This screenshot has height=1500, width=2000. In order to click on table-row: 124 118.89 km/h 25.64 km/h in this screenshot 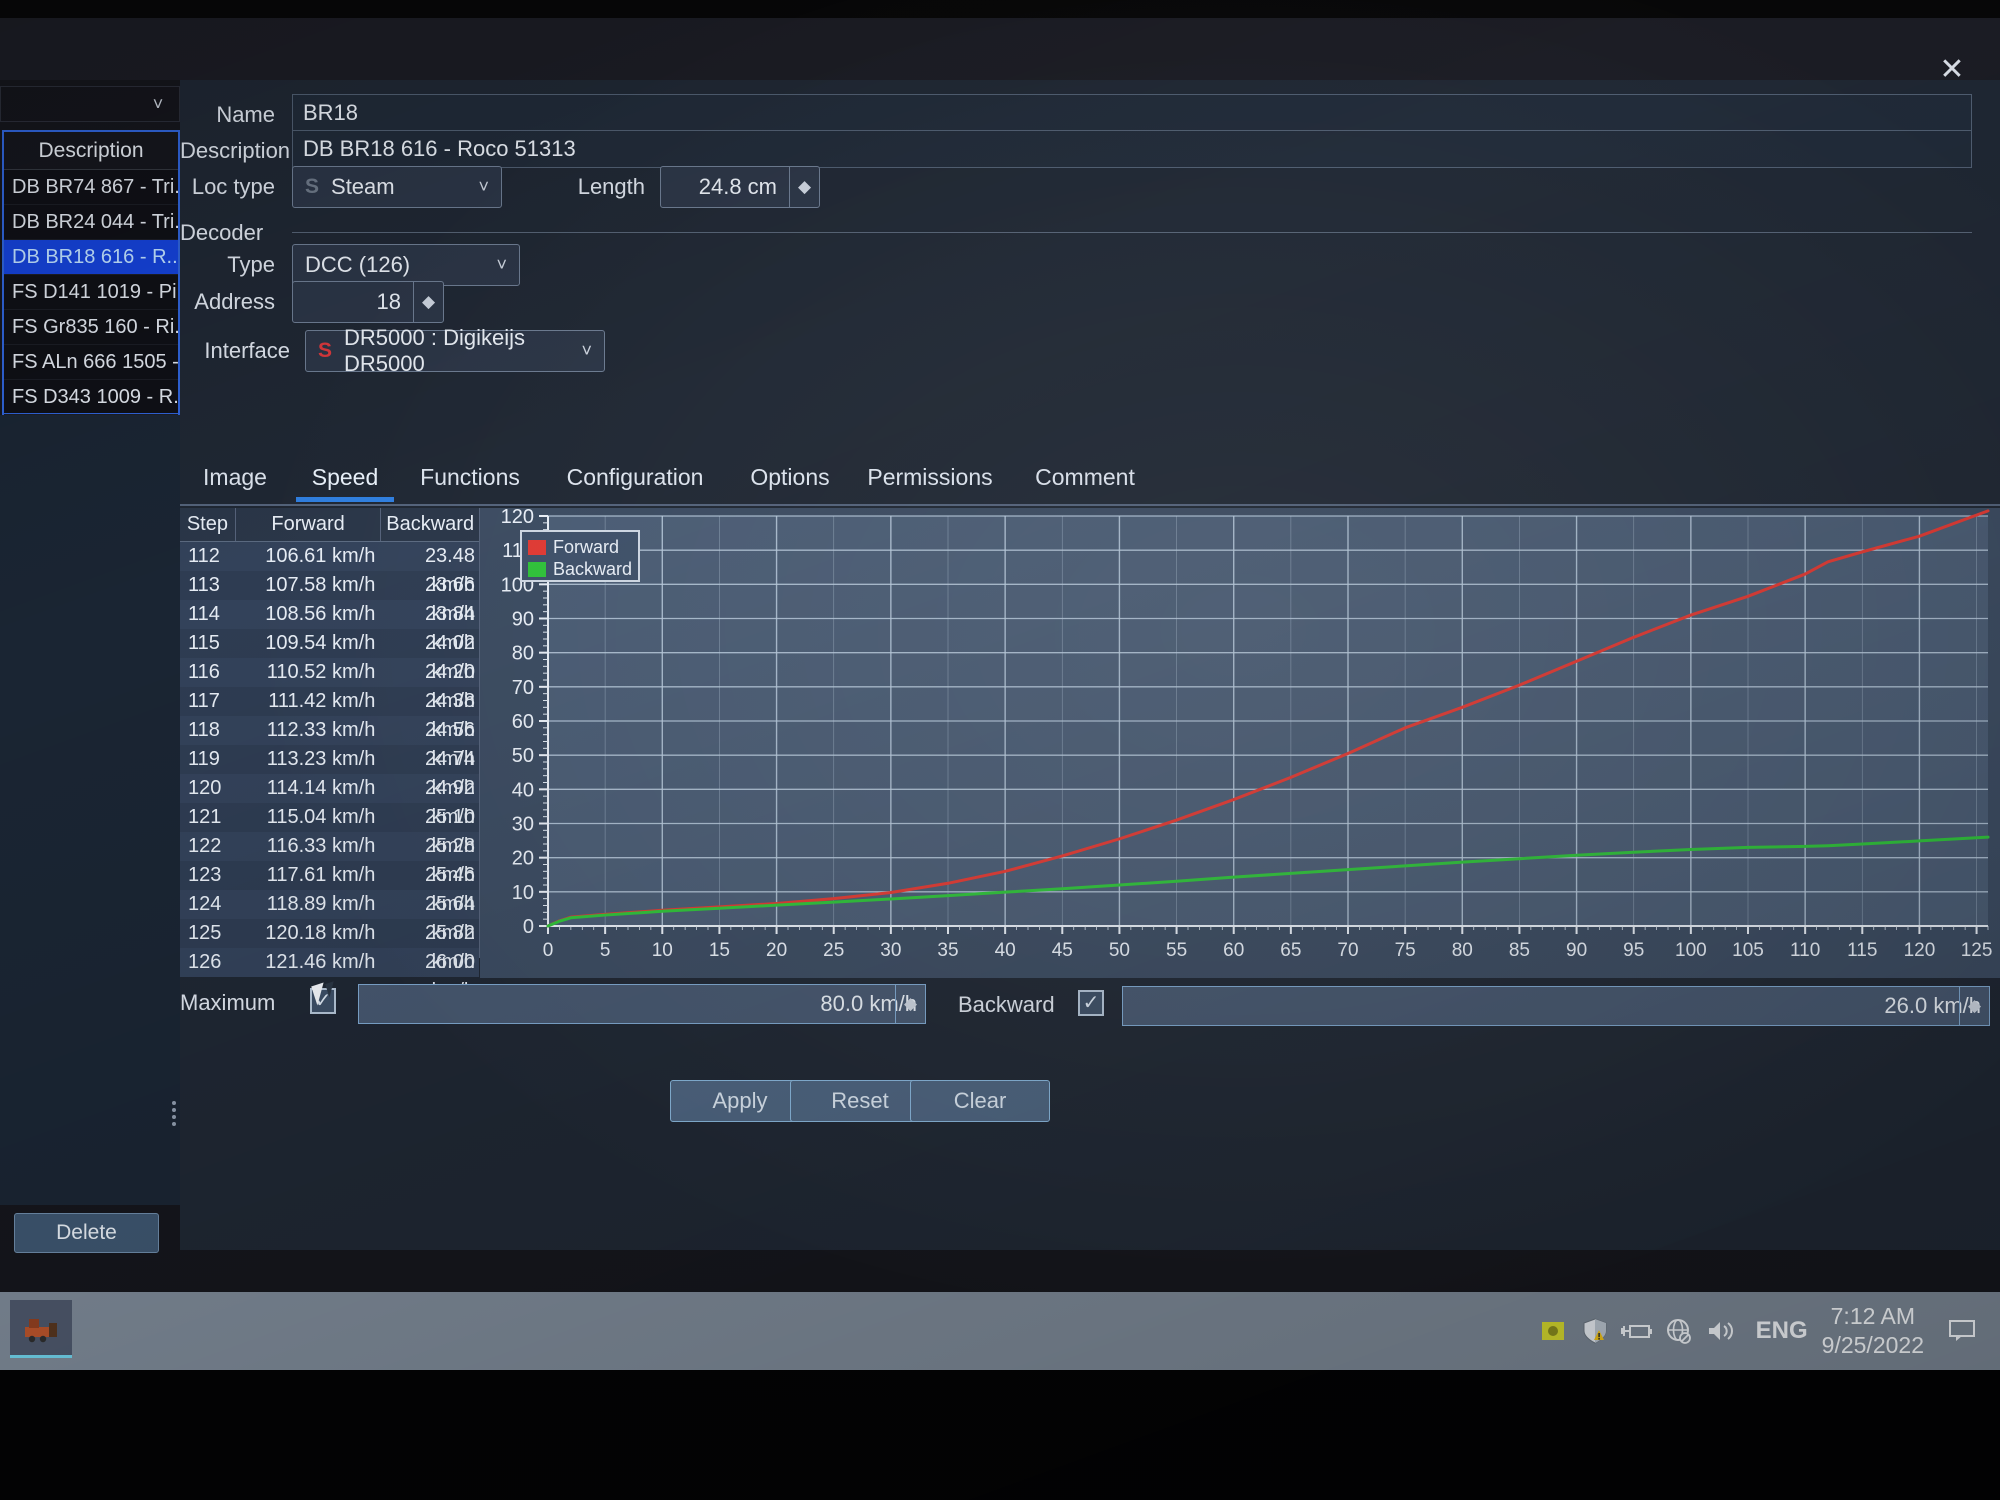, I will do `click(329, 917)`.